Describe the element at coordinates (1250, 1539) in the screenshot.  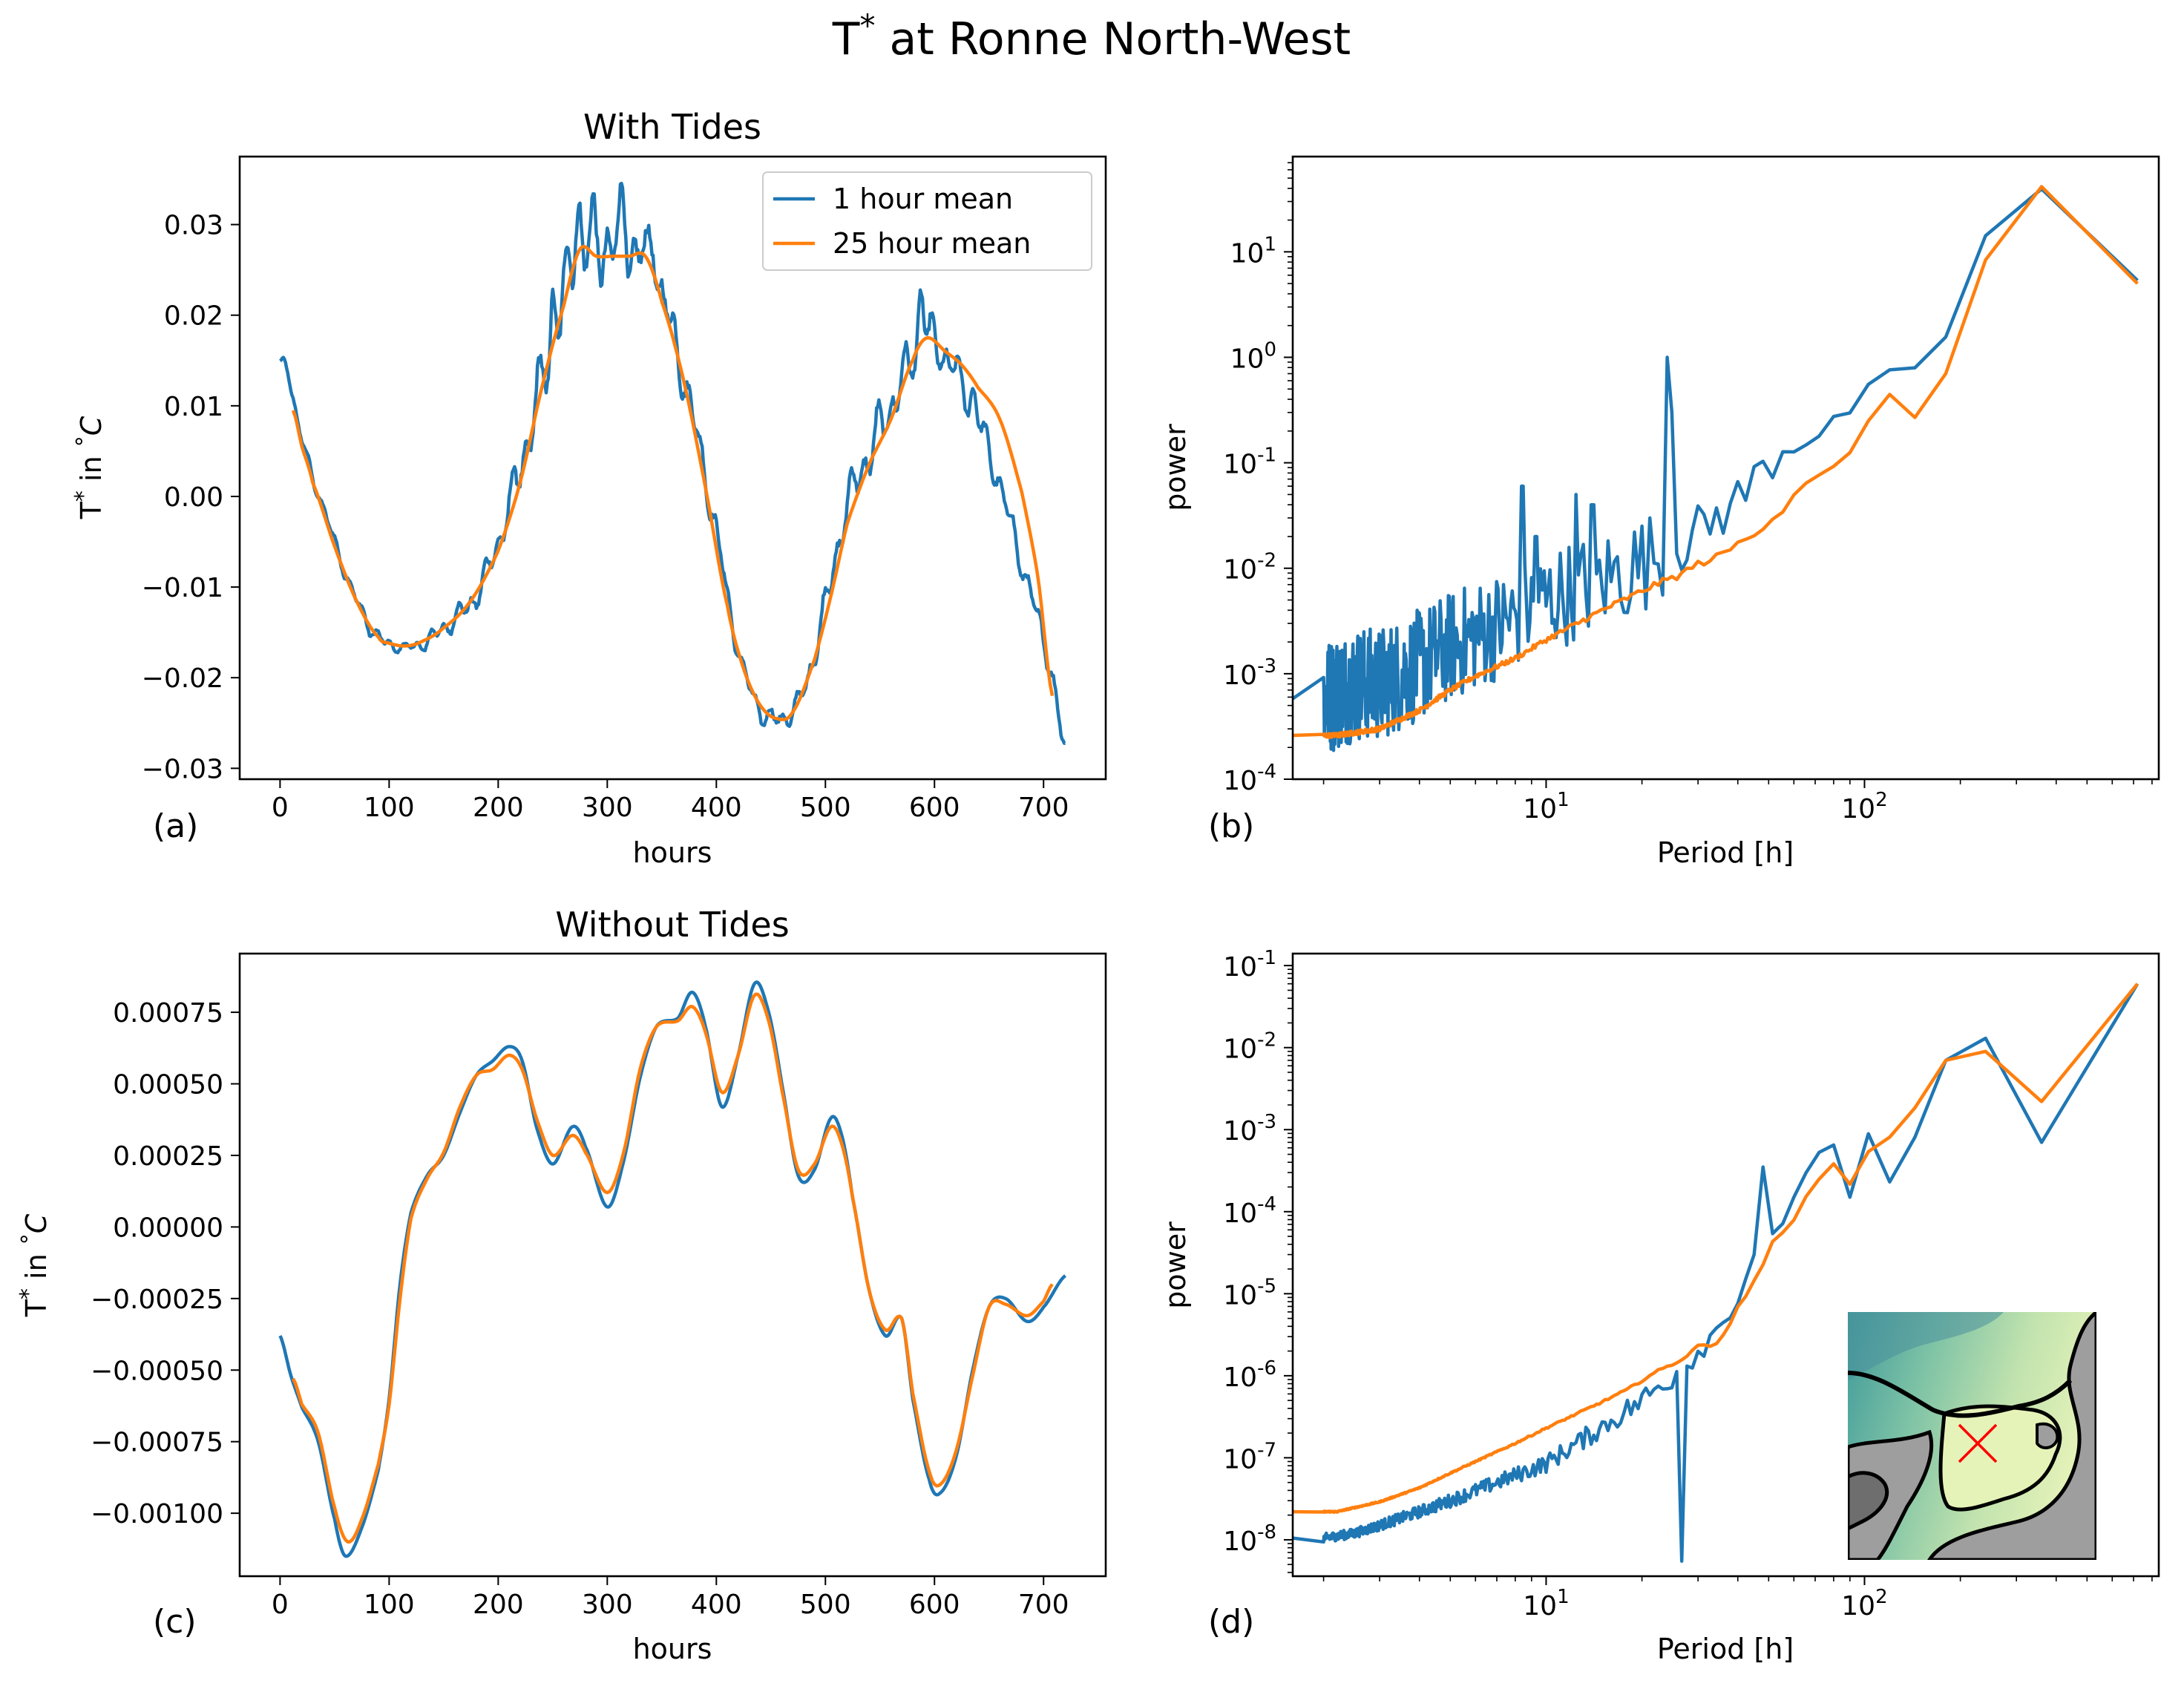
I see `y-tick-label: 10⁻⁸` at that location.